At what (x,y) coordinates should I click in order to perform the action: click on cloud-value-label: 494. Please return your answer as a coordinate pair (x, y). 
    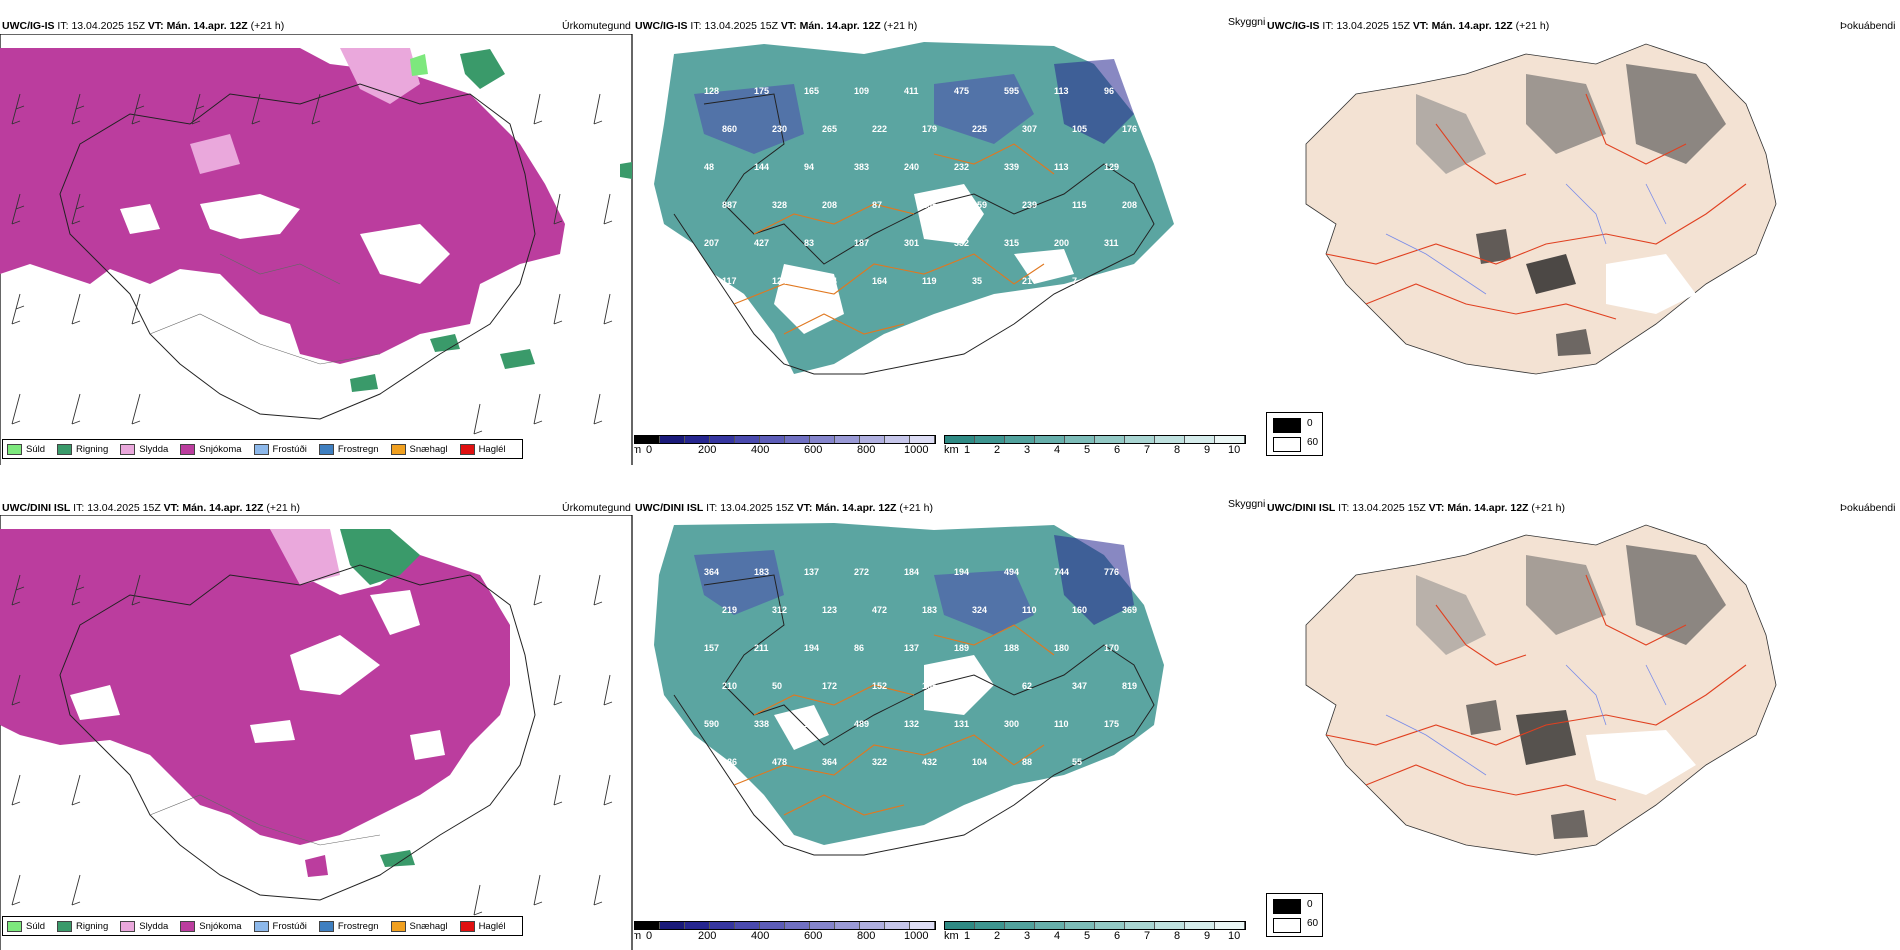
    Looking at the image, I should click on (1011, 572).